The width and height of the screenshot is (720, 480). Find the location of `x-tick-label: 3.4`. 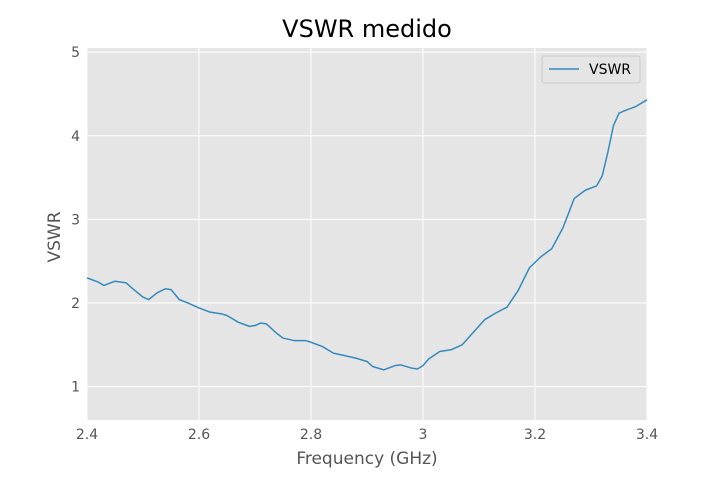

x-tick-label: 3.4 is located at coordinates (647, 435).